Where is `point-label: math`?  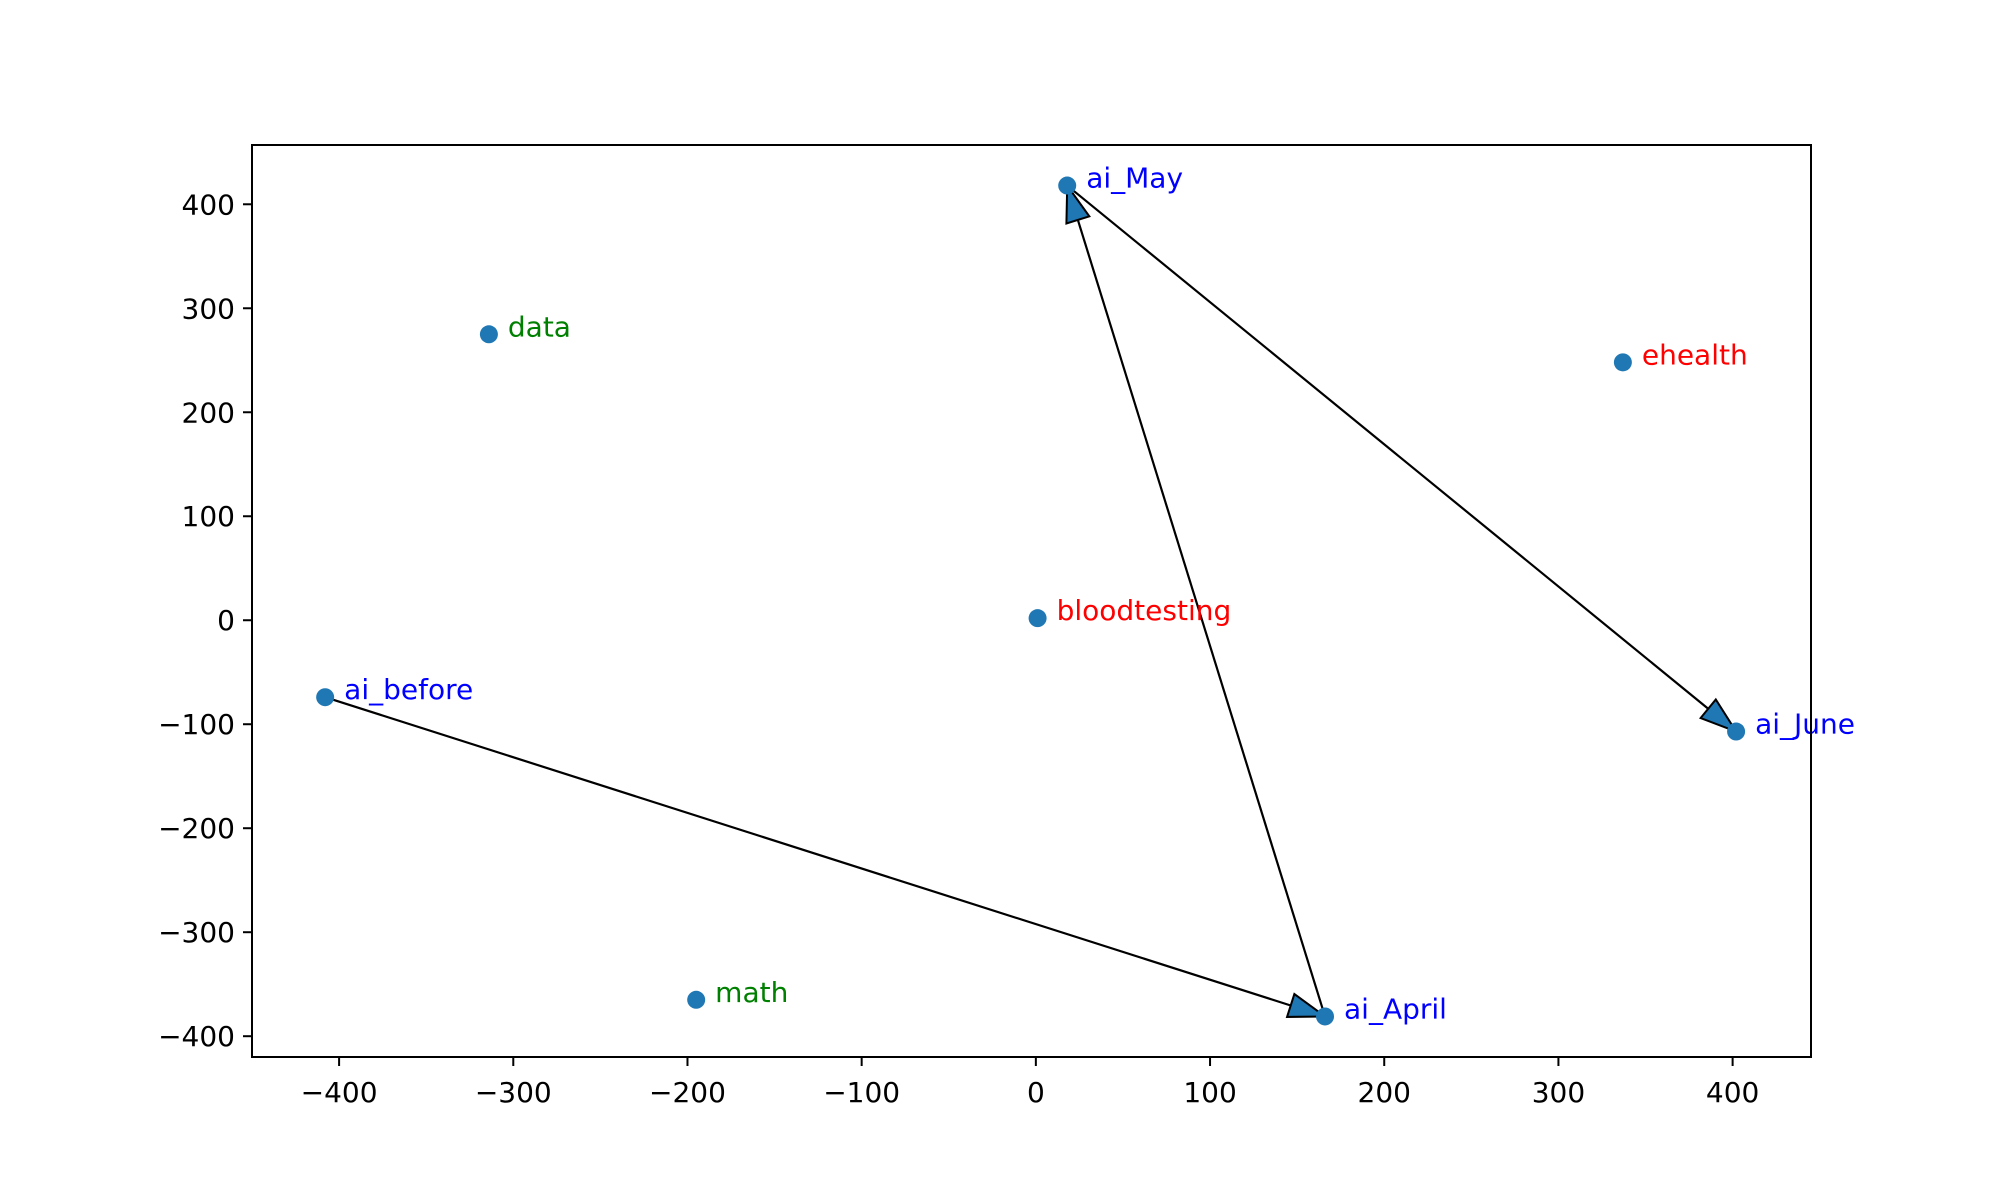 point-label: math is located at coordinates (751, 992).